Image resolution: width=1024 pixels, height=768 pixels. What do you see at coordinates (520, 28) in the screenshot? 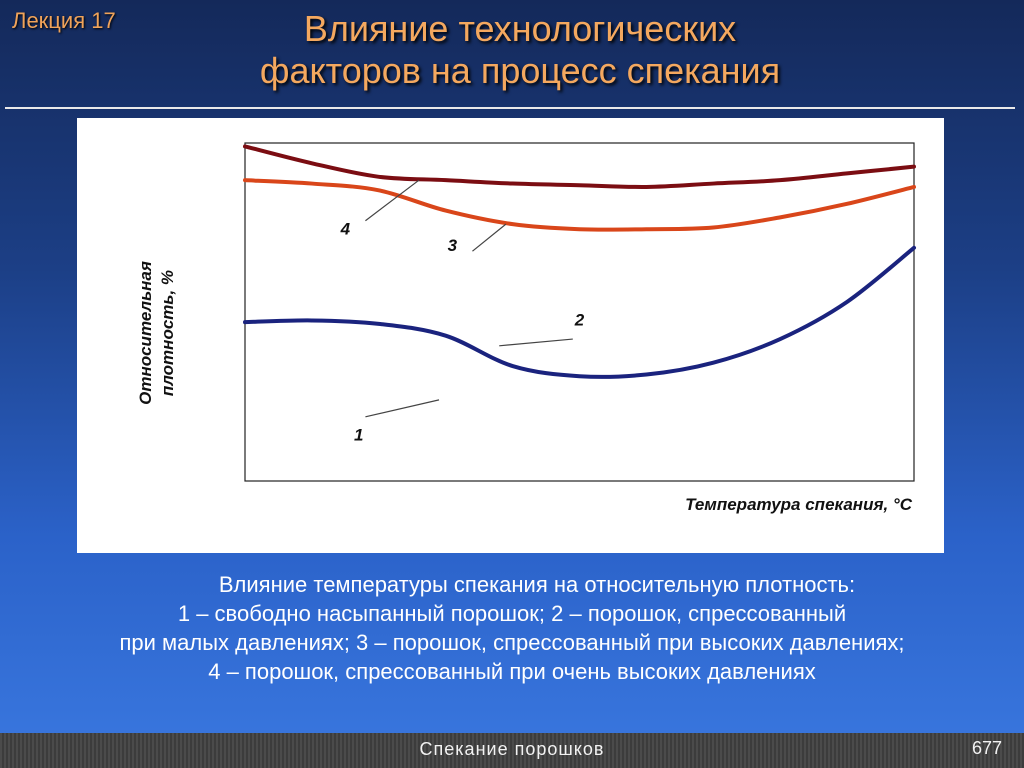
I see `slide-title-line1: Влияние технологических` at bounding box center [520, 28].